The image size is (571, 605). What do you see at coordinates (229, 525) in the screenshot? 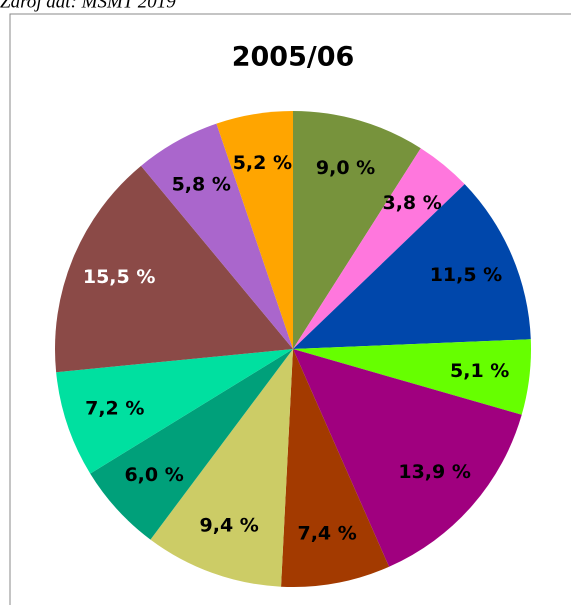
I see `data-label: 9,4 %` at bounding box center [229, 525].